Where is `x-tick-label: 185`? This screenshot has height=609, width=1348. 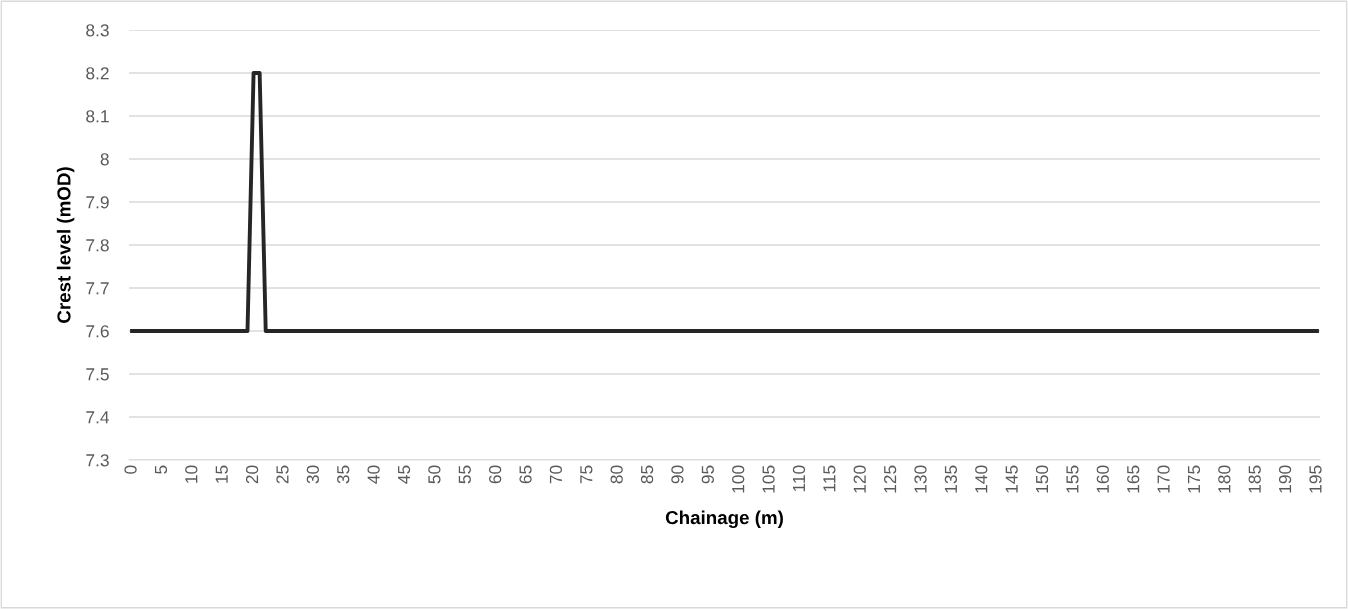
x-tick-label: 185 is located at coordinates (1254, 479).